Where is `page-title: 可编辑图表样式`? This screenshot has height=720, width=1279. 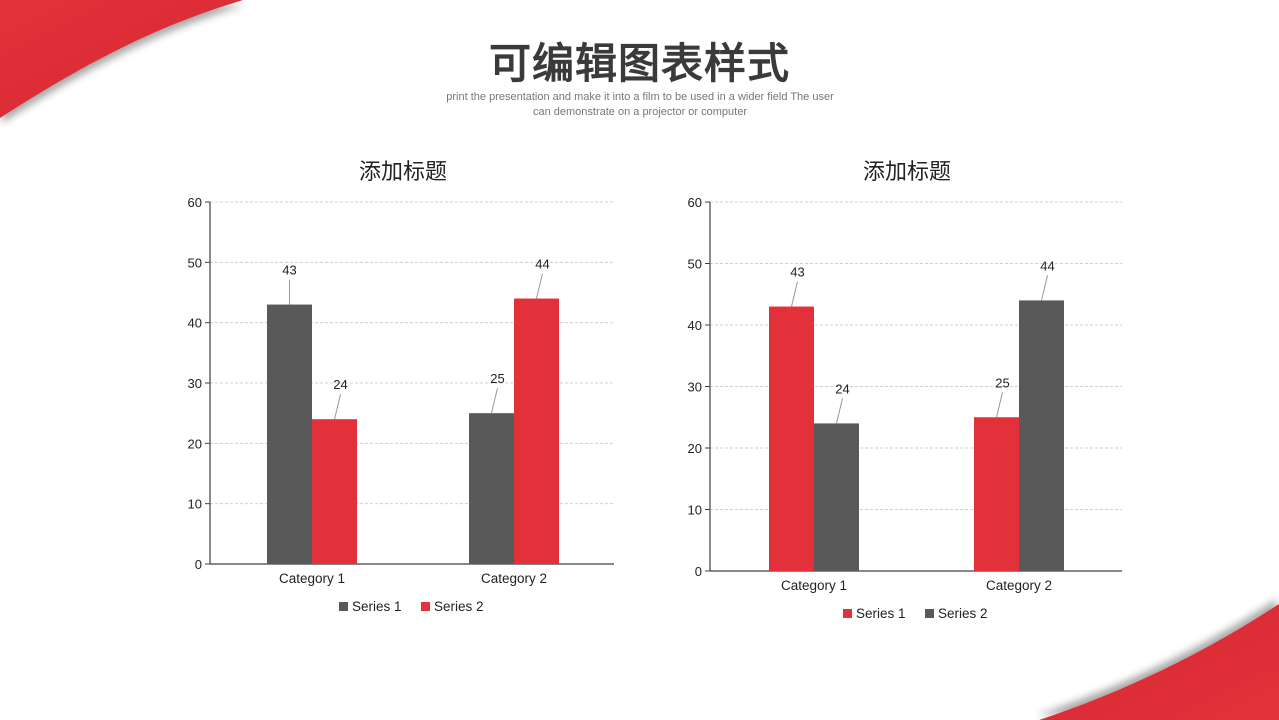
page-title: 可编辑图表样式 is located at coordinates (639, 63).